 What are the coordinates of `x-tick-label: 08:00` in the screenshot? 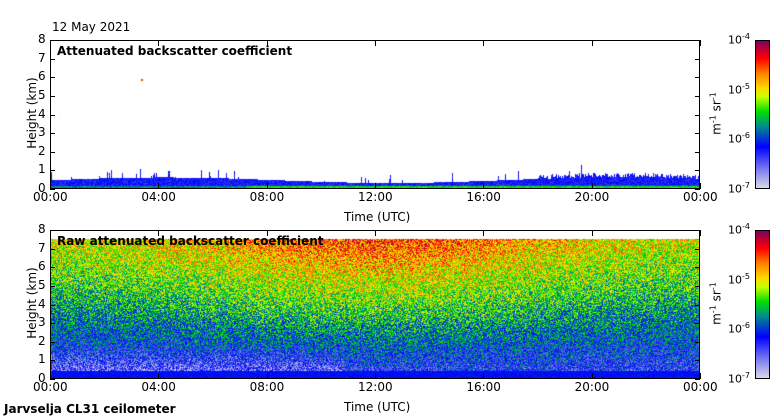 It's located at (267, 387).